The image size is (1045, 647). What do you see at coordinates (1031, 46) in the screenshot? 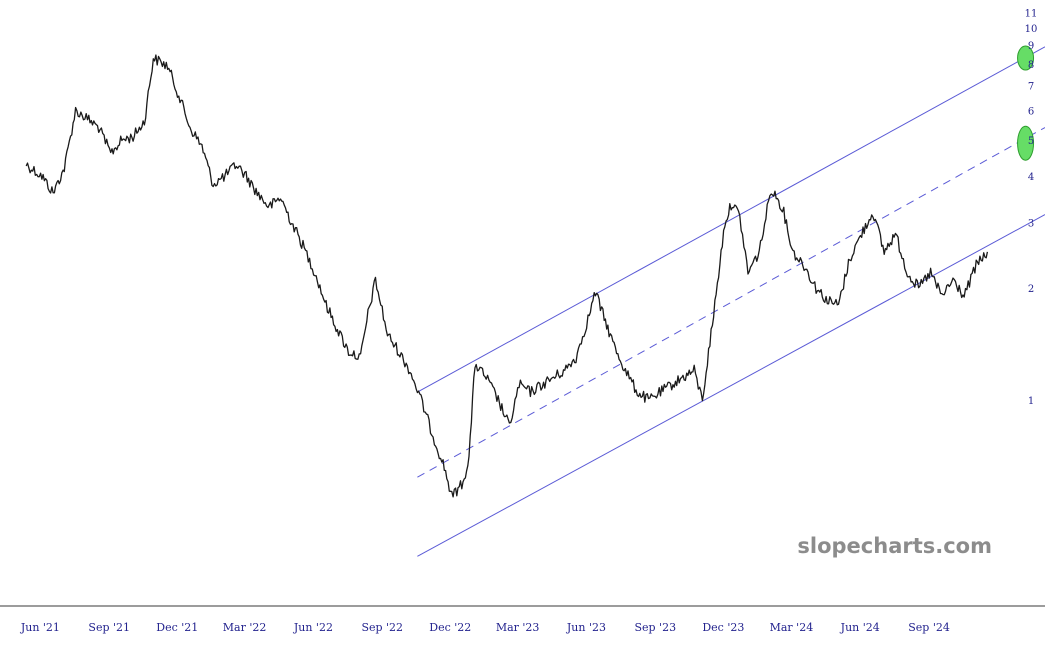
I see `y-tick-label: 9` at bounding box center [1031, 46].